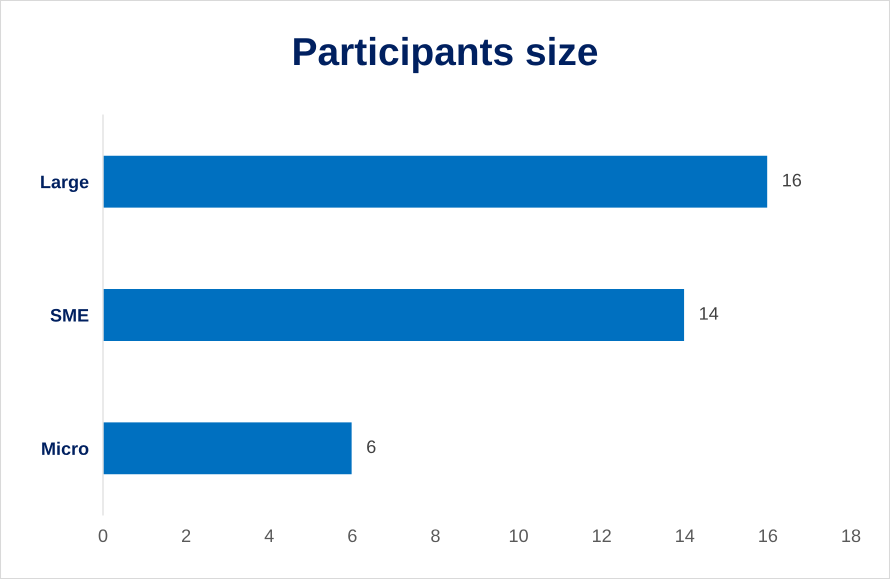 The image size is (890, 579). Describe the element at coordinates (435, 535) in the screenshot. I see `x-tick-label: 8` at that location.